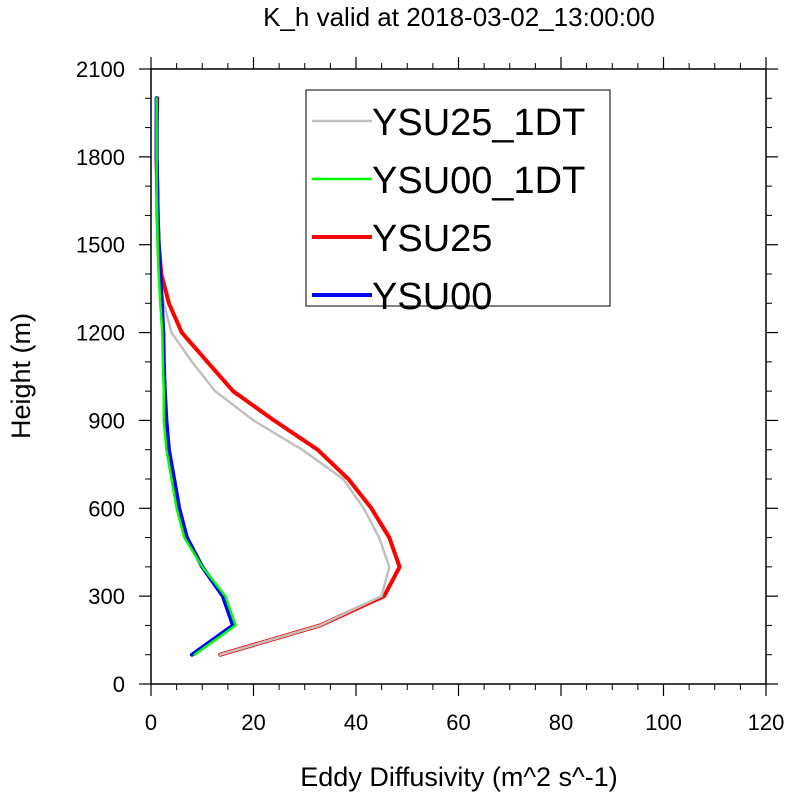 The height and width of the screenshot is (796, 788). Describe the element at coordinates (100, 245) in the screenshot. I see `y-tick-label: 1500` at that location.